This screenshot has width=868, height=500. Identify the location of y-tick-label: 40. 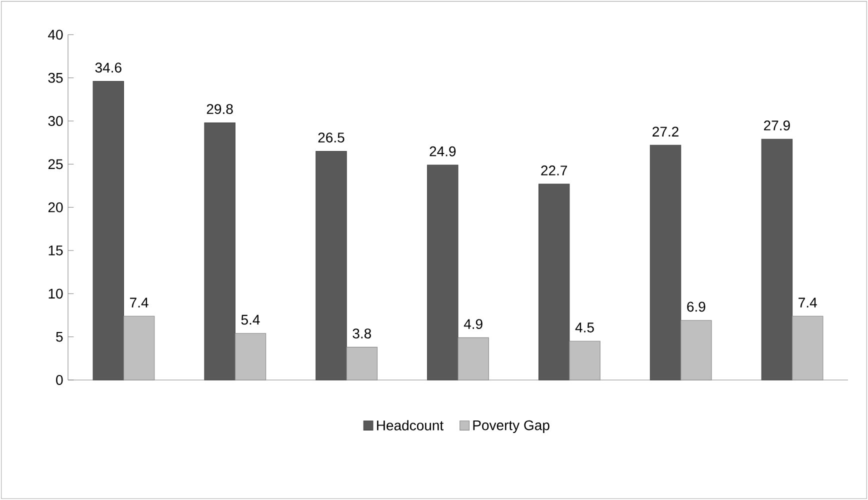
(55, 35).